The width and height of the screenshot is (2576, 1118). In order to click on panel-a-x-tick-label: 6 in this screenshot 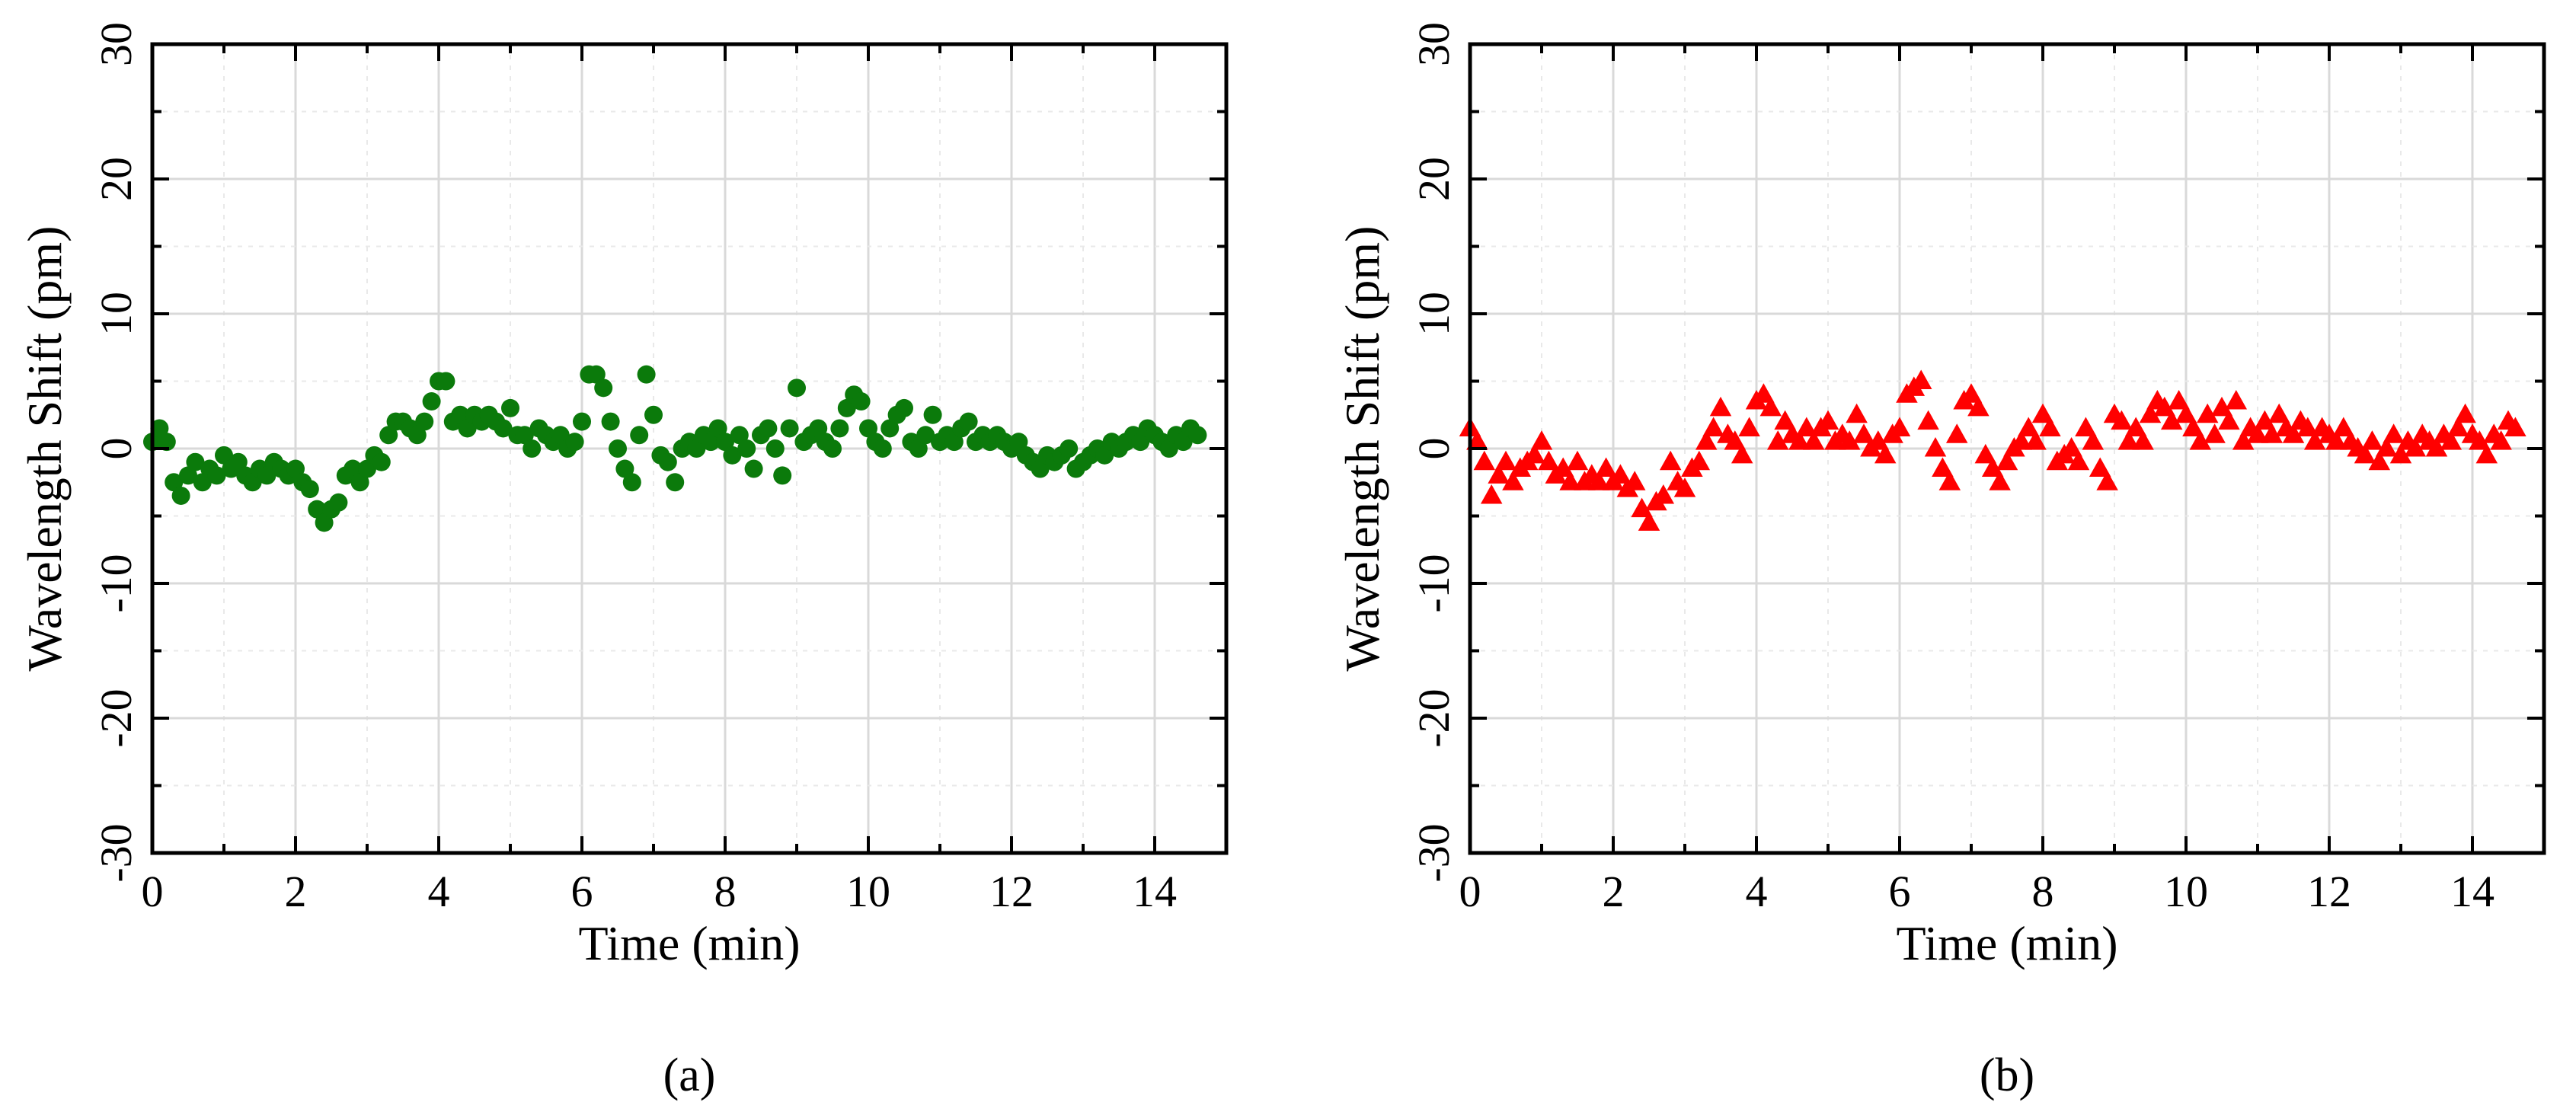, I will do `click(582, 891)`.